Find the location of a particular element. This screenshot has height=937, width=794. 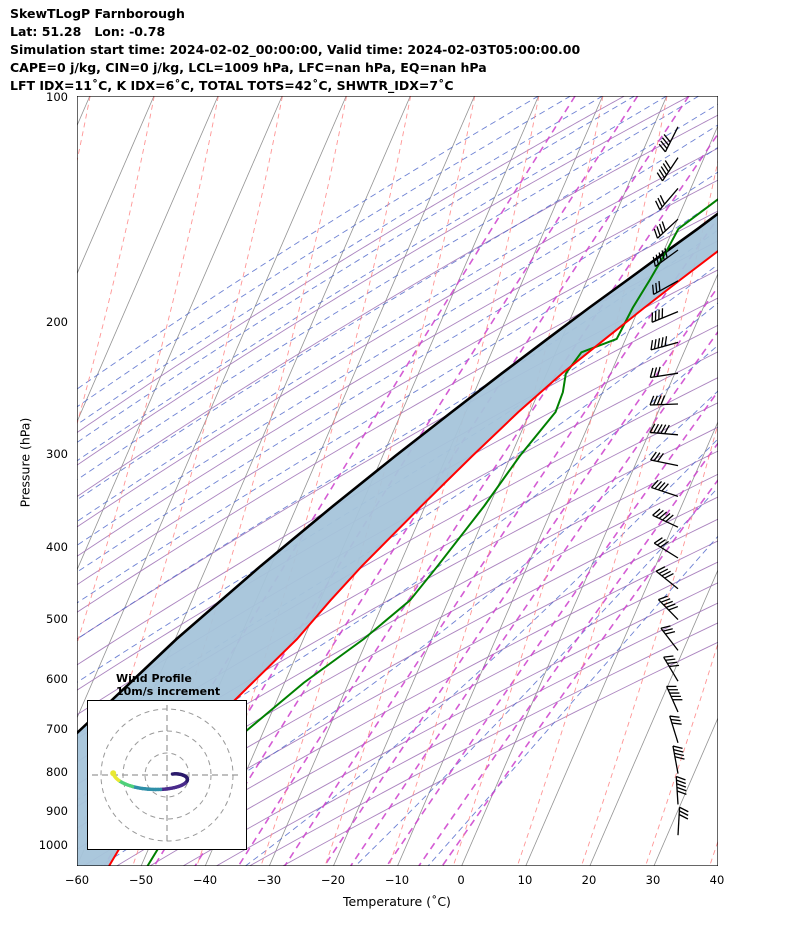

ytick-1000: 1000 is located at coordinates (53, 845).